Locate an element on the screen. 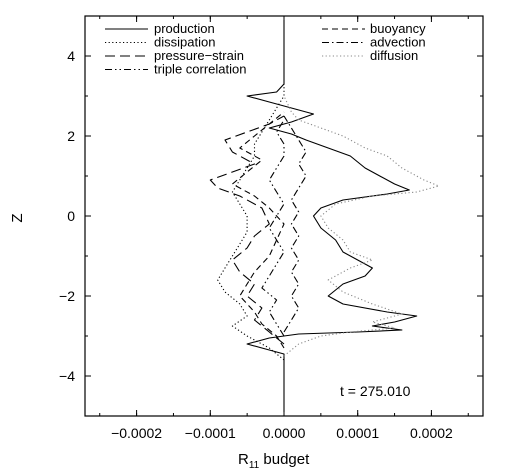 The width and height of the screenshot is (526, 473). y-axis-title: Z is located at coordinates (17, 217).